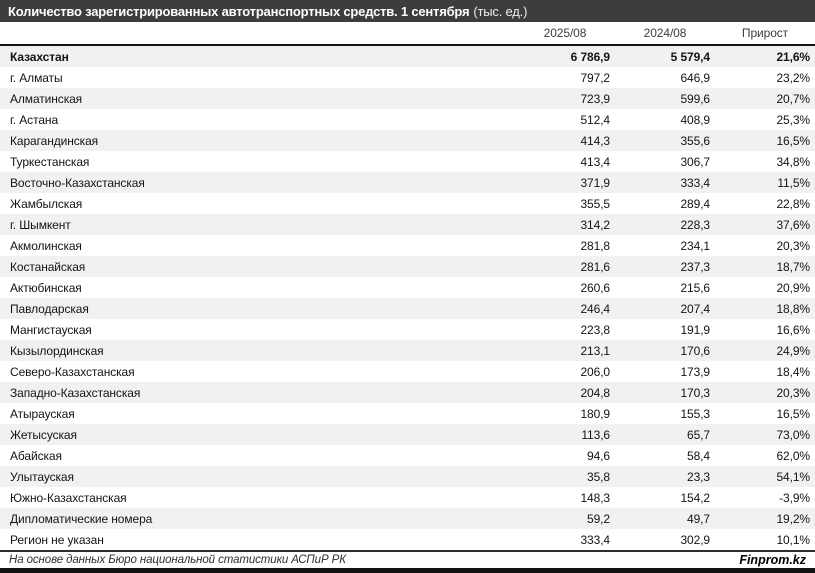  I want to click on table-row: г. Шымкент 314,2 228,3 37,6%, so click(407, 224).